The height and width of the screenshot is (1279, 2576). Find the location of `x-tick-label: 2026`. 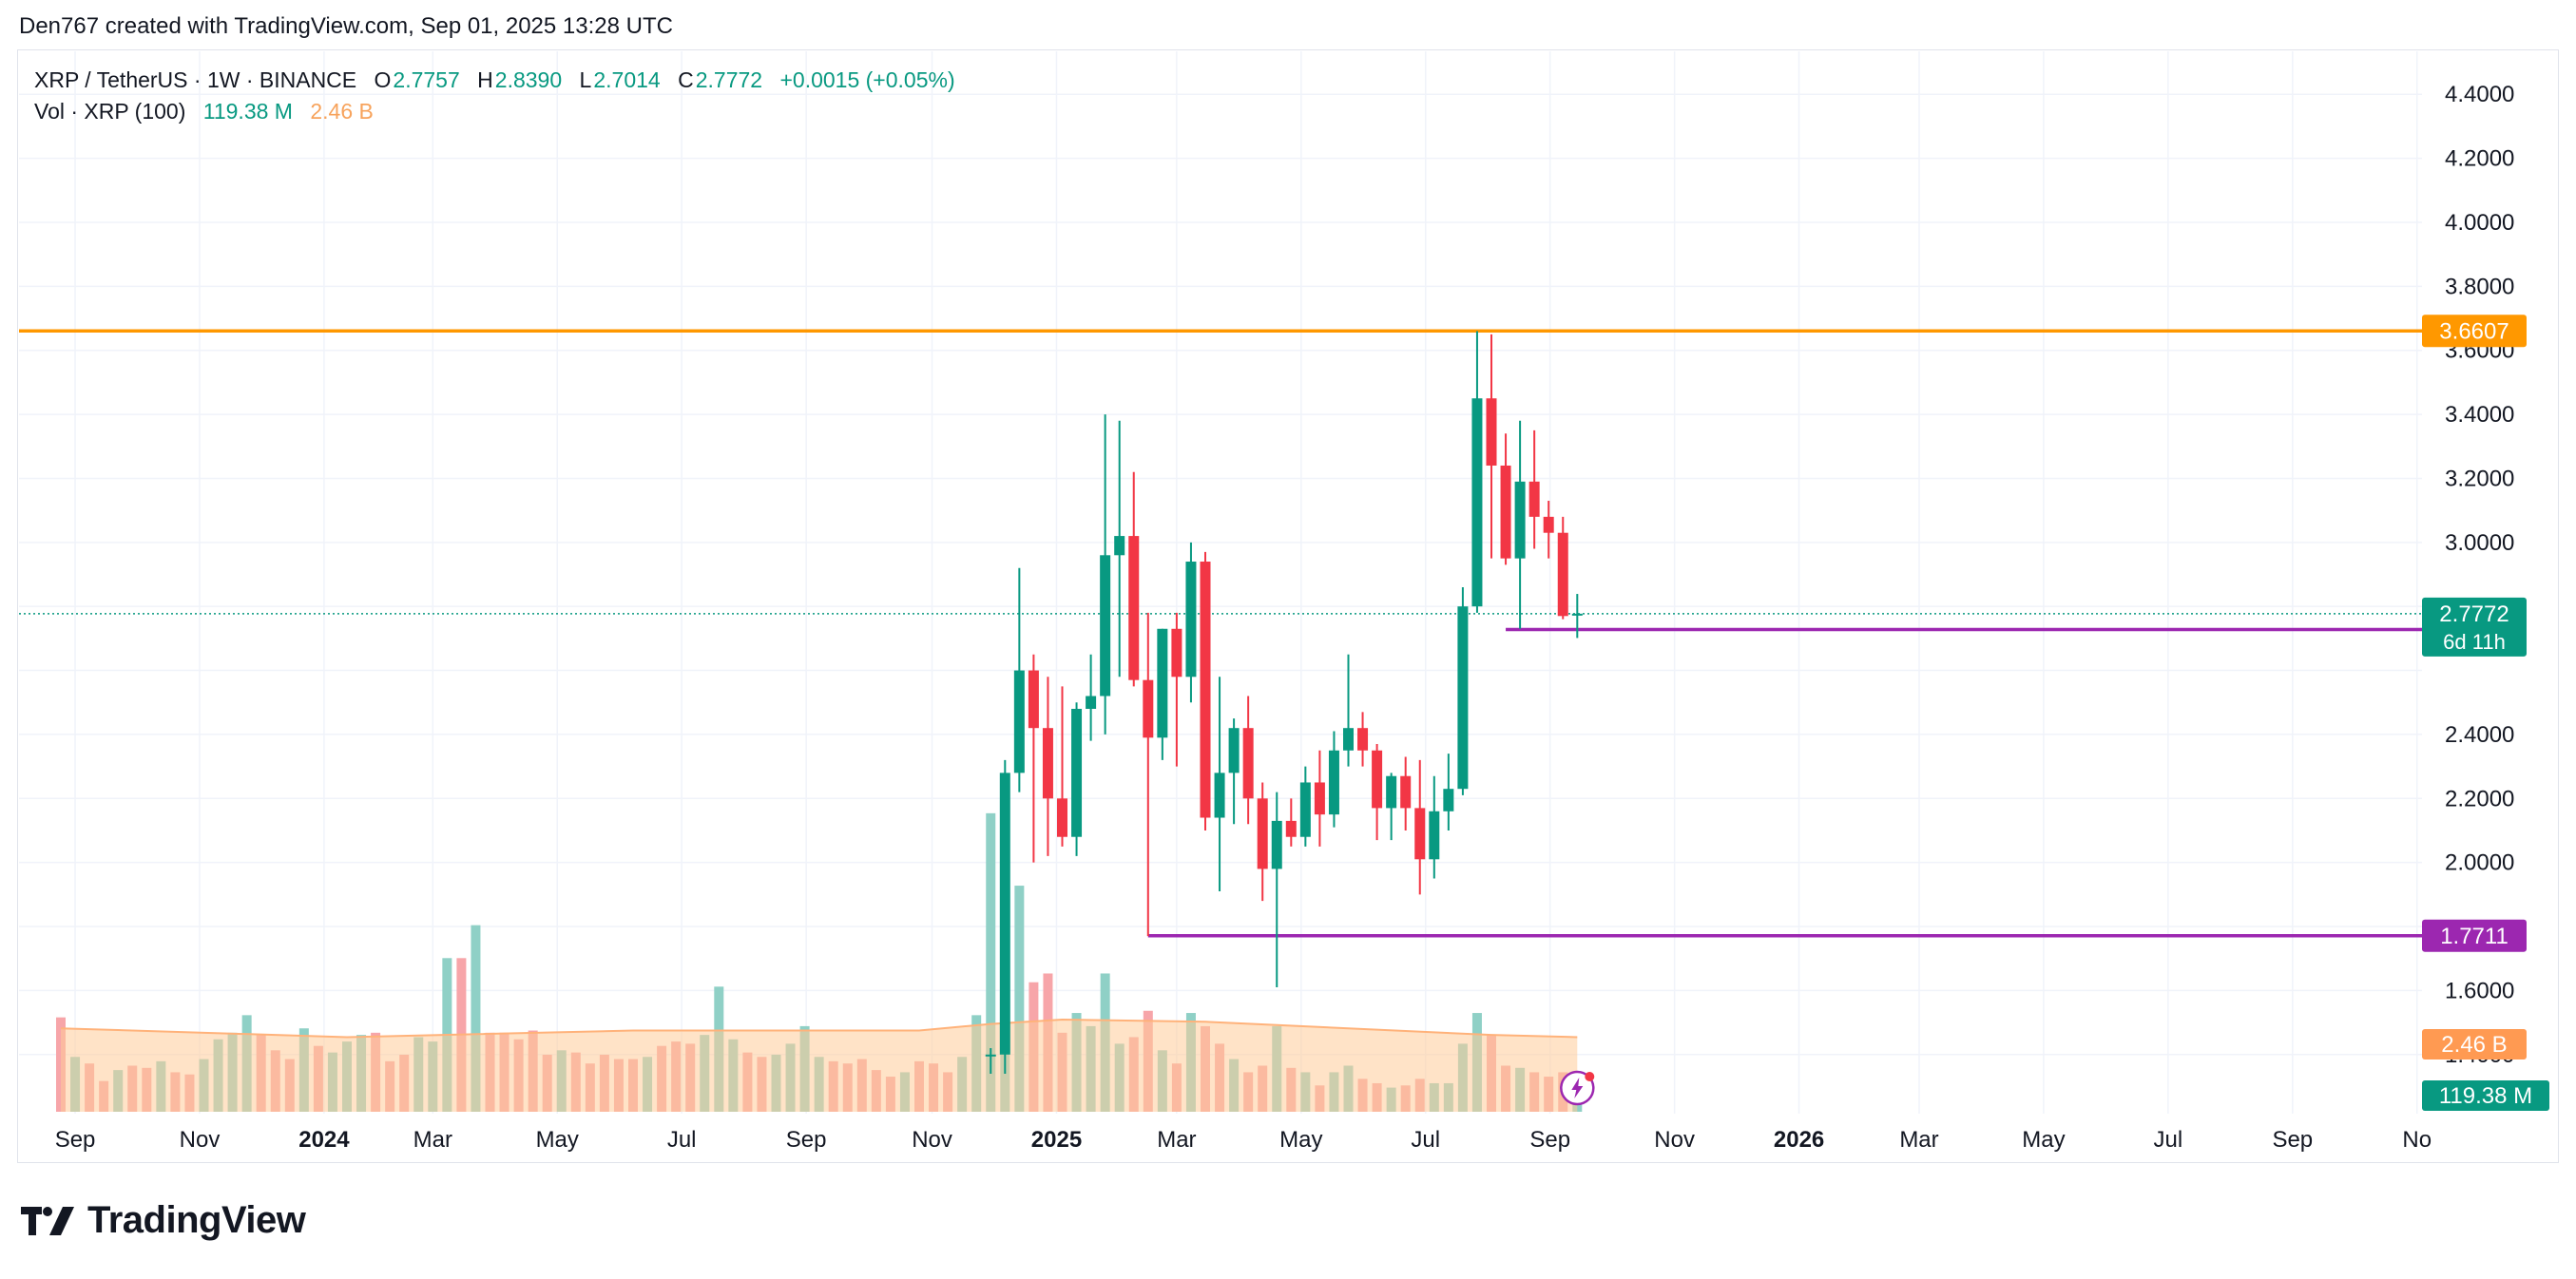

x-tick-label: 2026 is located at coordinates (1799, 1140).